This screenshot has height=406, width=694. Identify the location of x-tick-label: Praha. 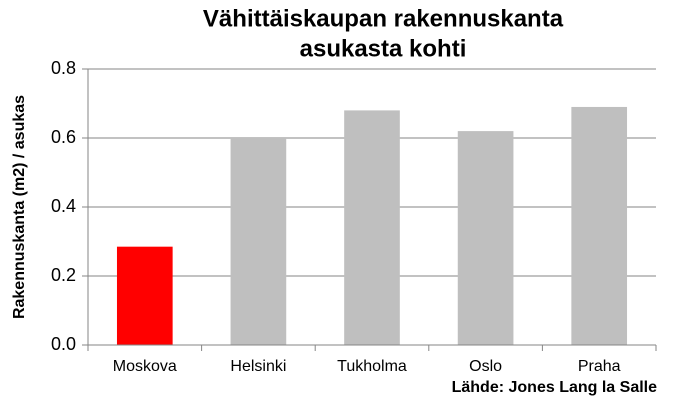
(599, 366).